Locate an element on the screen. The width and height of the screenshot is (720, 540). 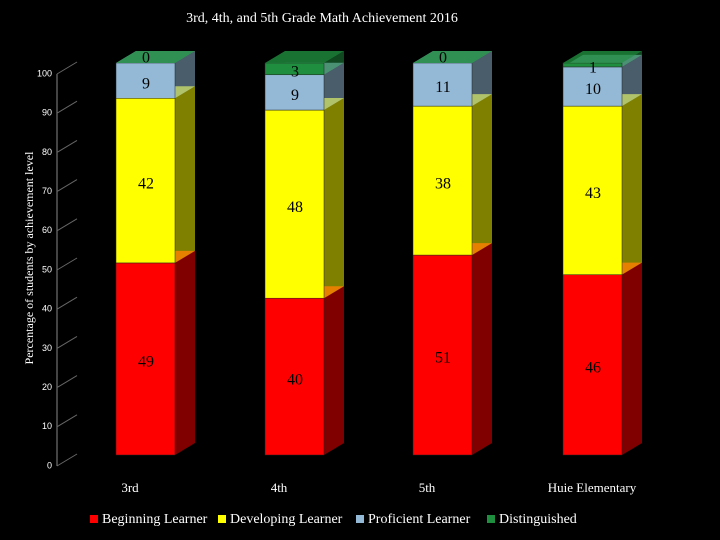
data-label: 3 is located at coordinates (295, 72).